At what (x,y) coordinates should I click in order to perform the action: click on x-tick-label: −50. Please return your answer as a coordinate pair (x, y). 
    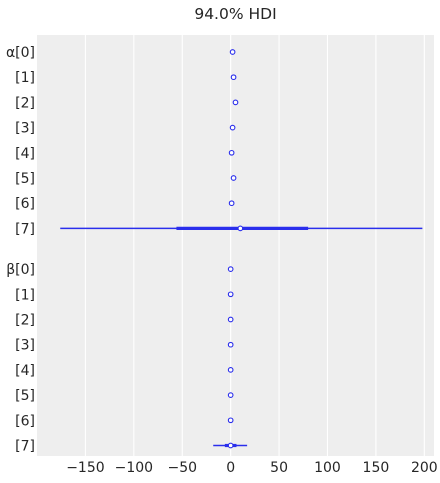
    Looking at the image, I should click on (182, 468).